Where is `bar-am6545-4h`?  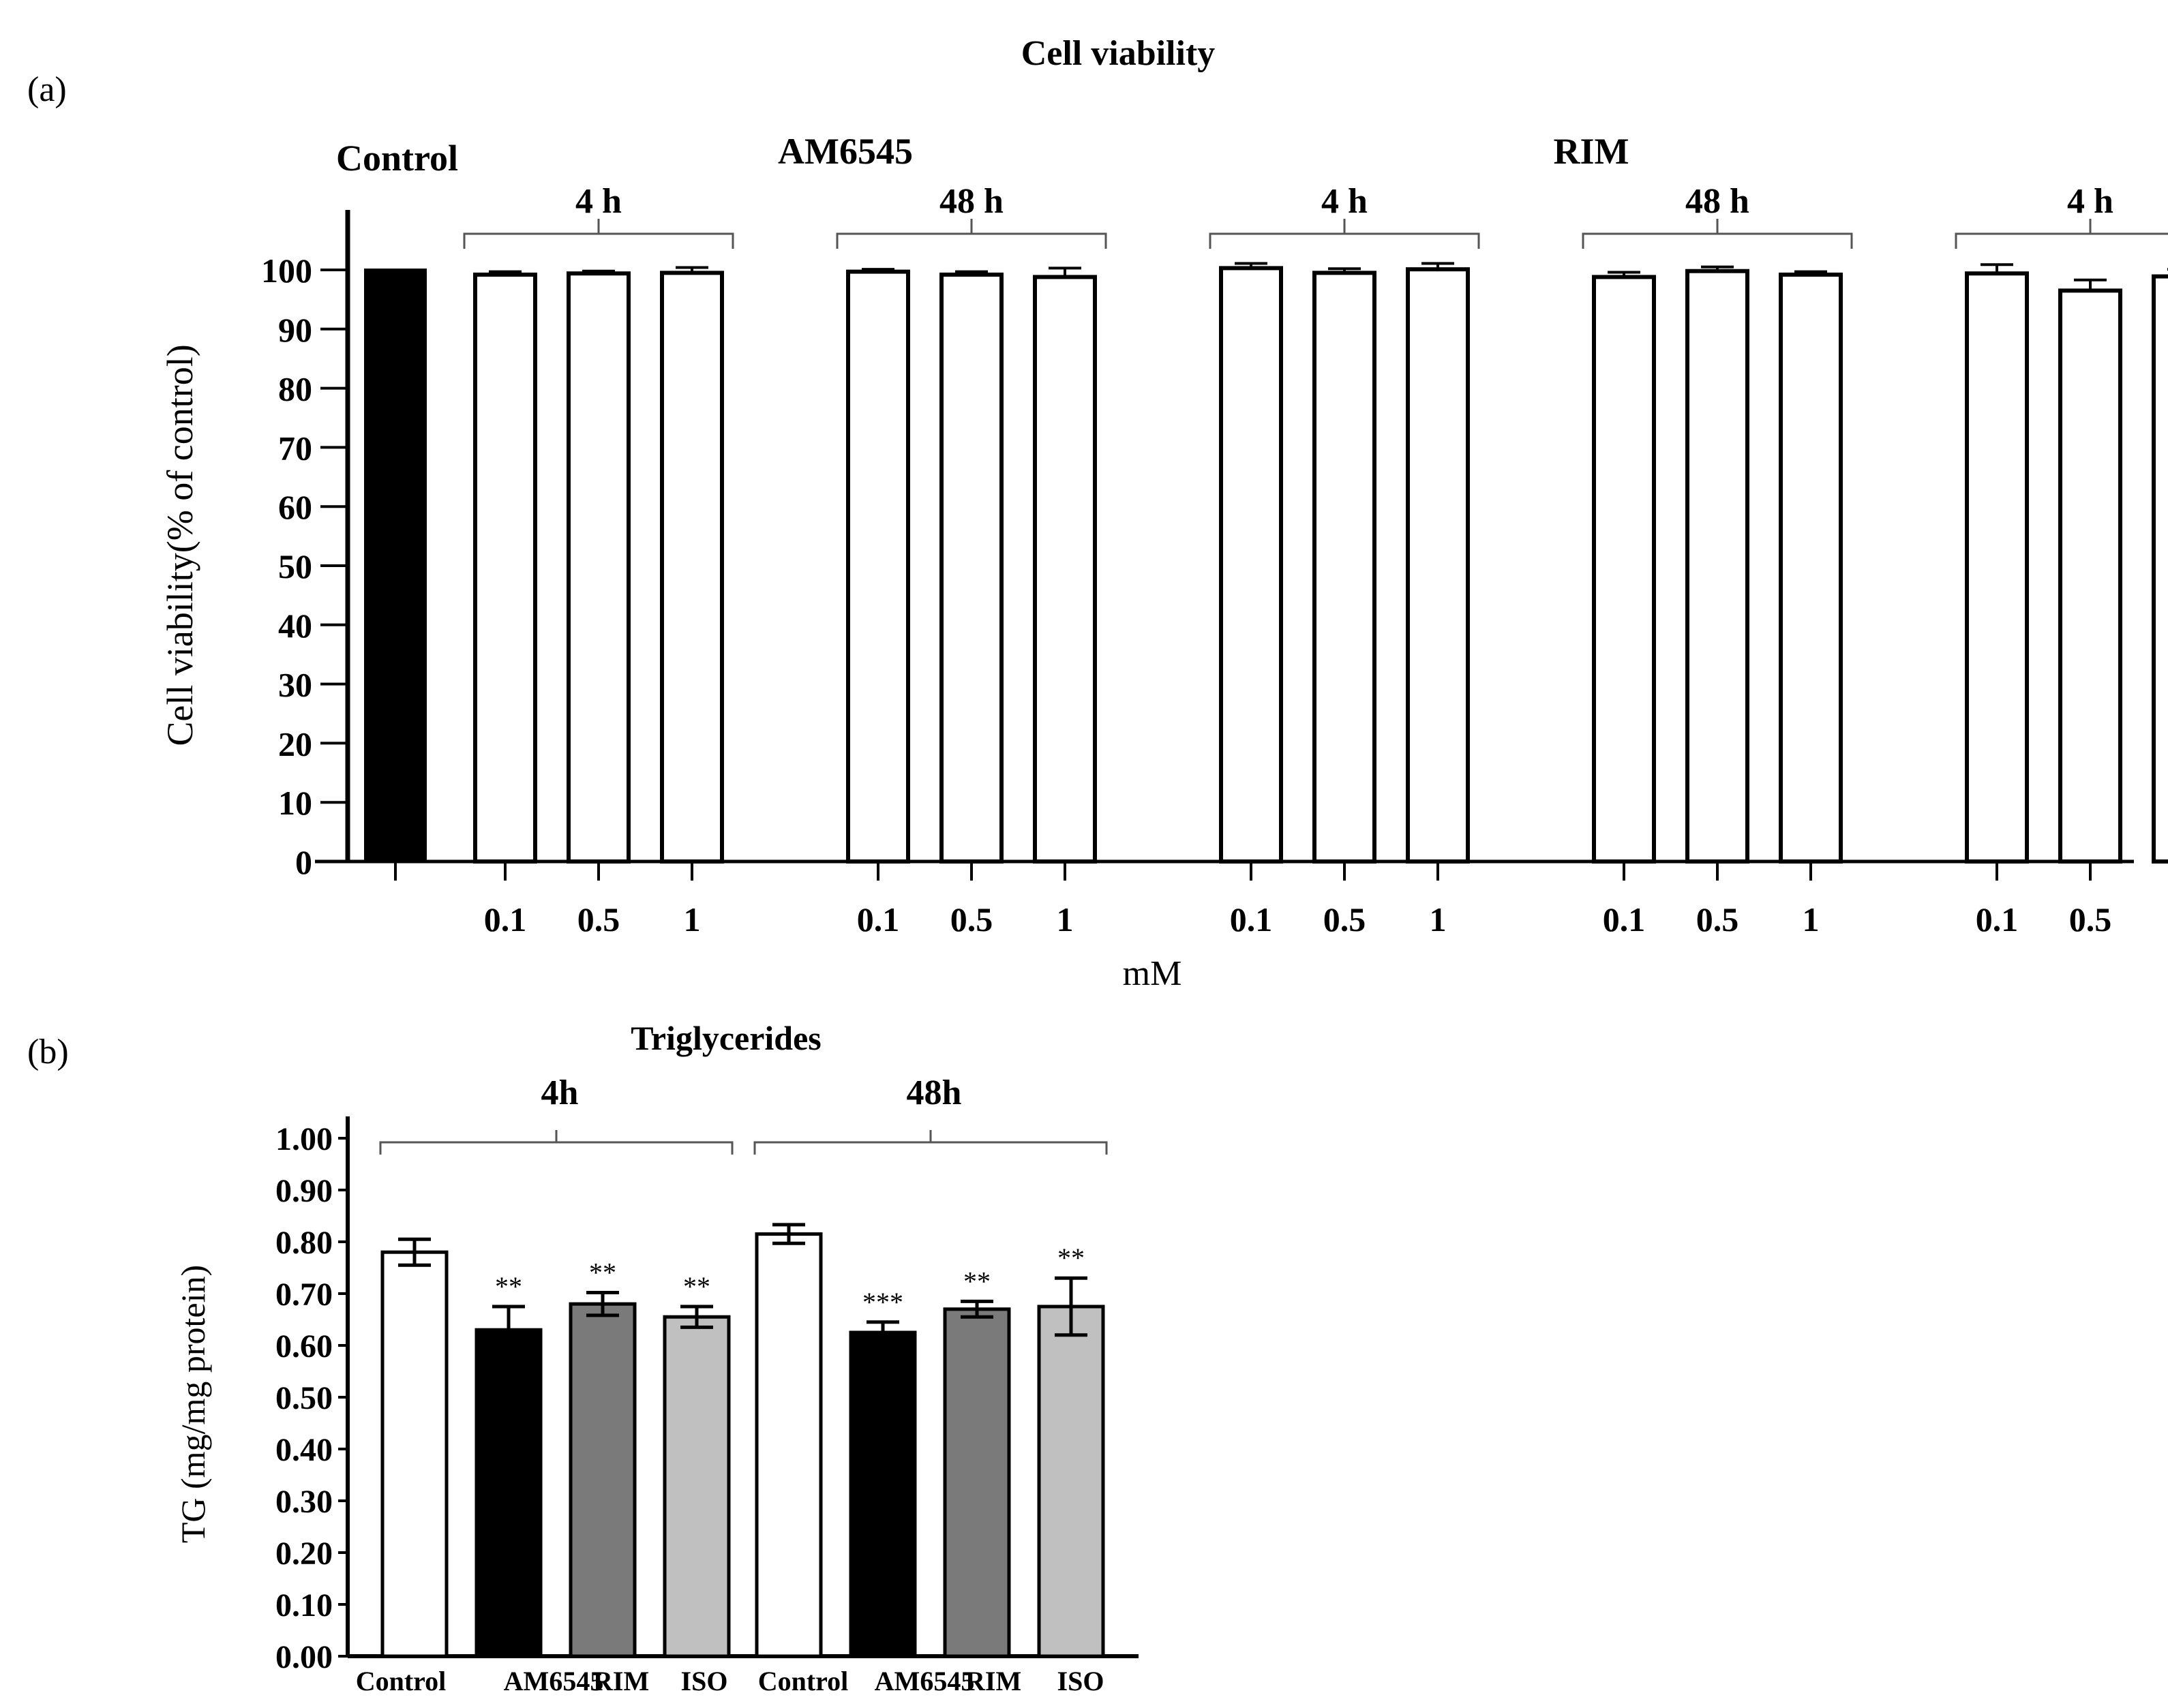 bar-am6545-4h is located at coordinates (509, 1493).